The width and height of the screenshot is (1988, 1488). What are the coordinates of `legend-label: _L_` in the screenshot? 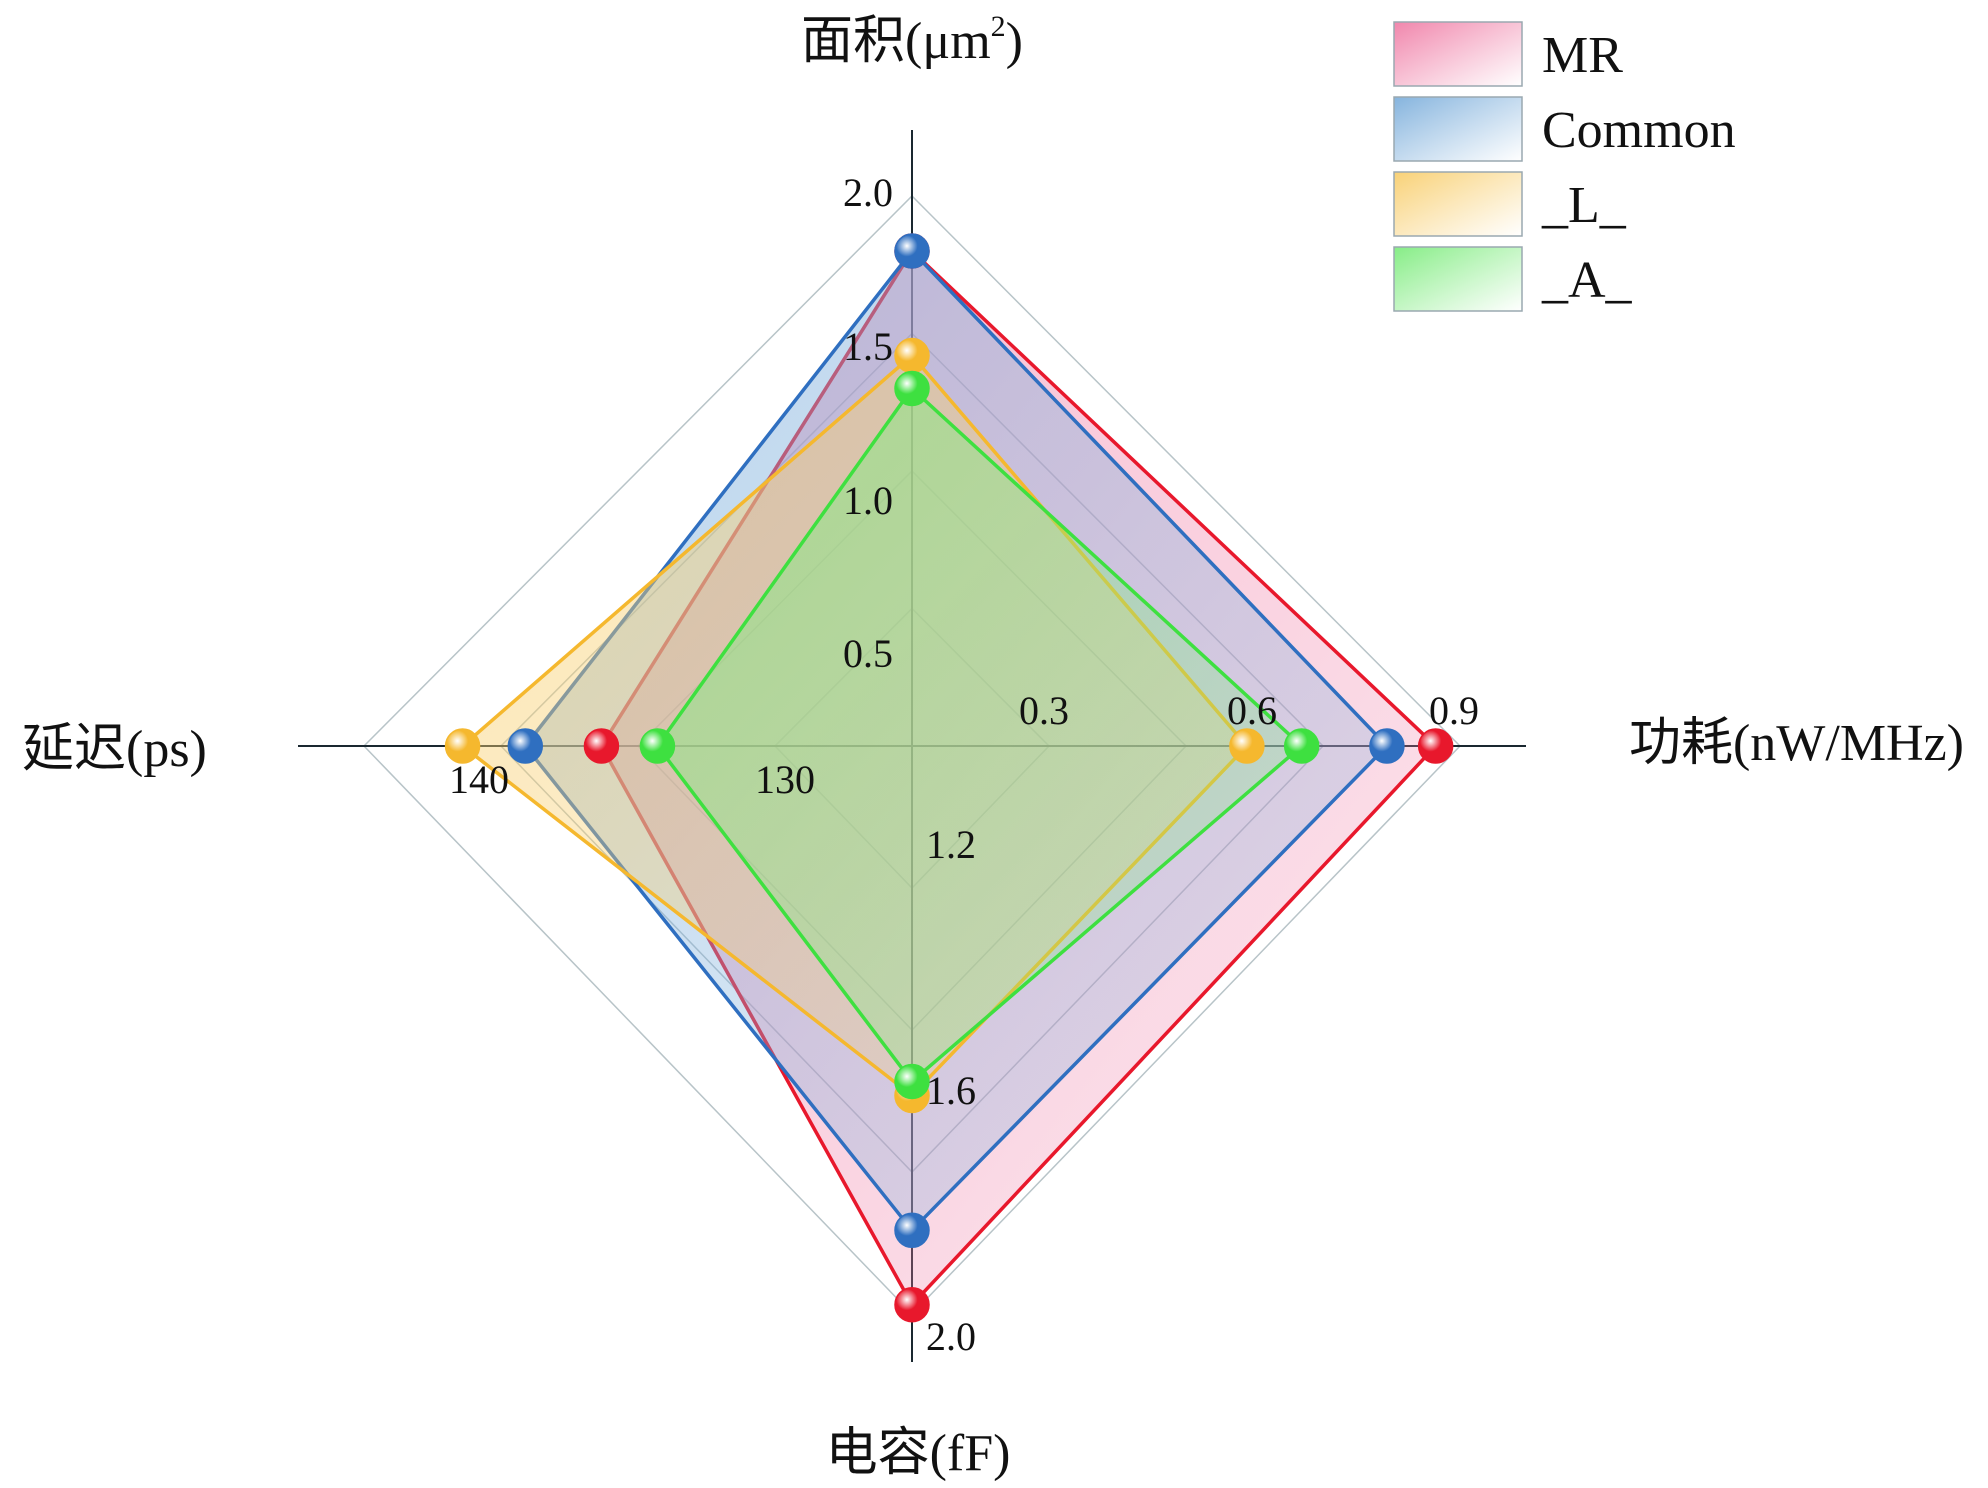 It's located at (1584, 205).